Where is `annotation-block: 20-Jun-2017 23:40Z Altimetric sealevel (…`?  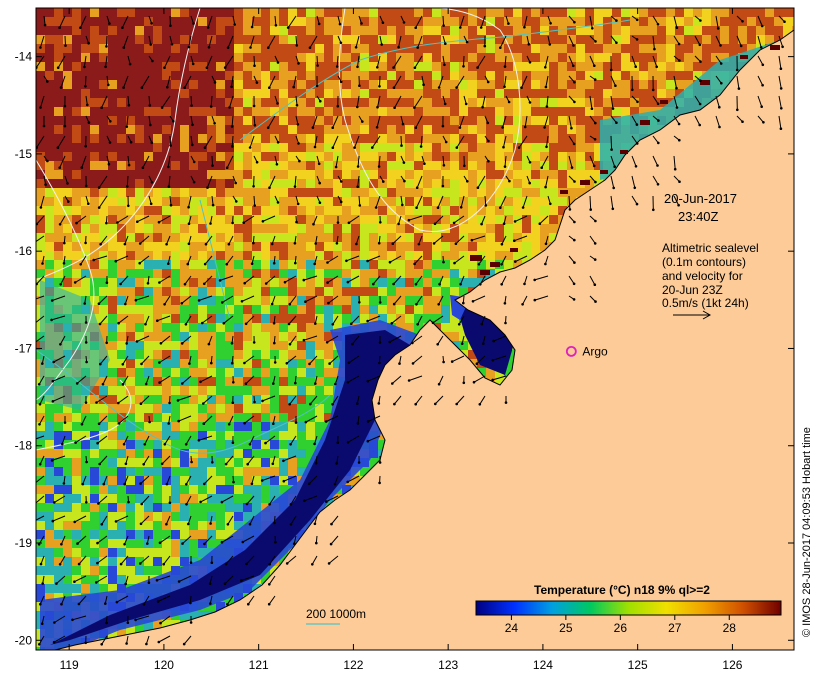
annotation-block: 20-Jun-2017 23:40Z Altimetric sealevel (… is located at coordinates (710, 255).